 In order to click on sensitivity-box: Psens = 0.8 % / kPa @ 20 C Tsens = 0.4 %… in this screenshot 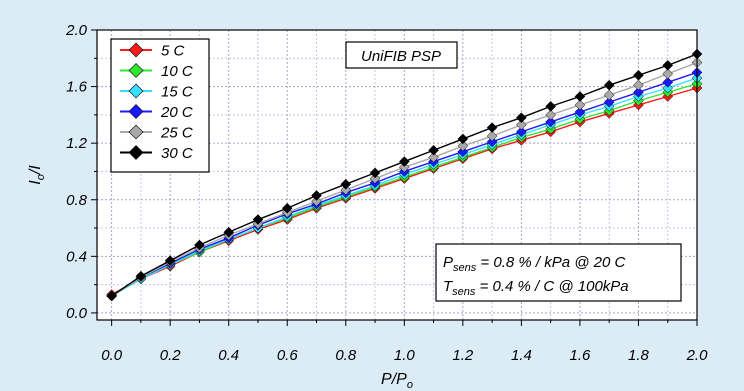, I will do `click(558, 272)`.